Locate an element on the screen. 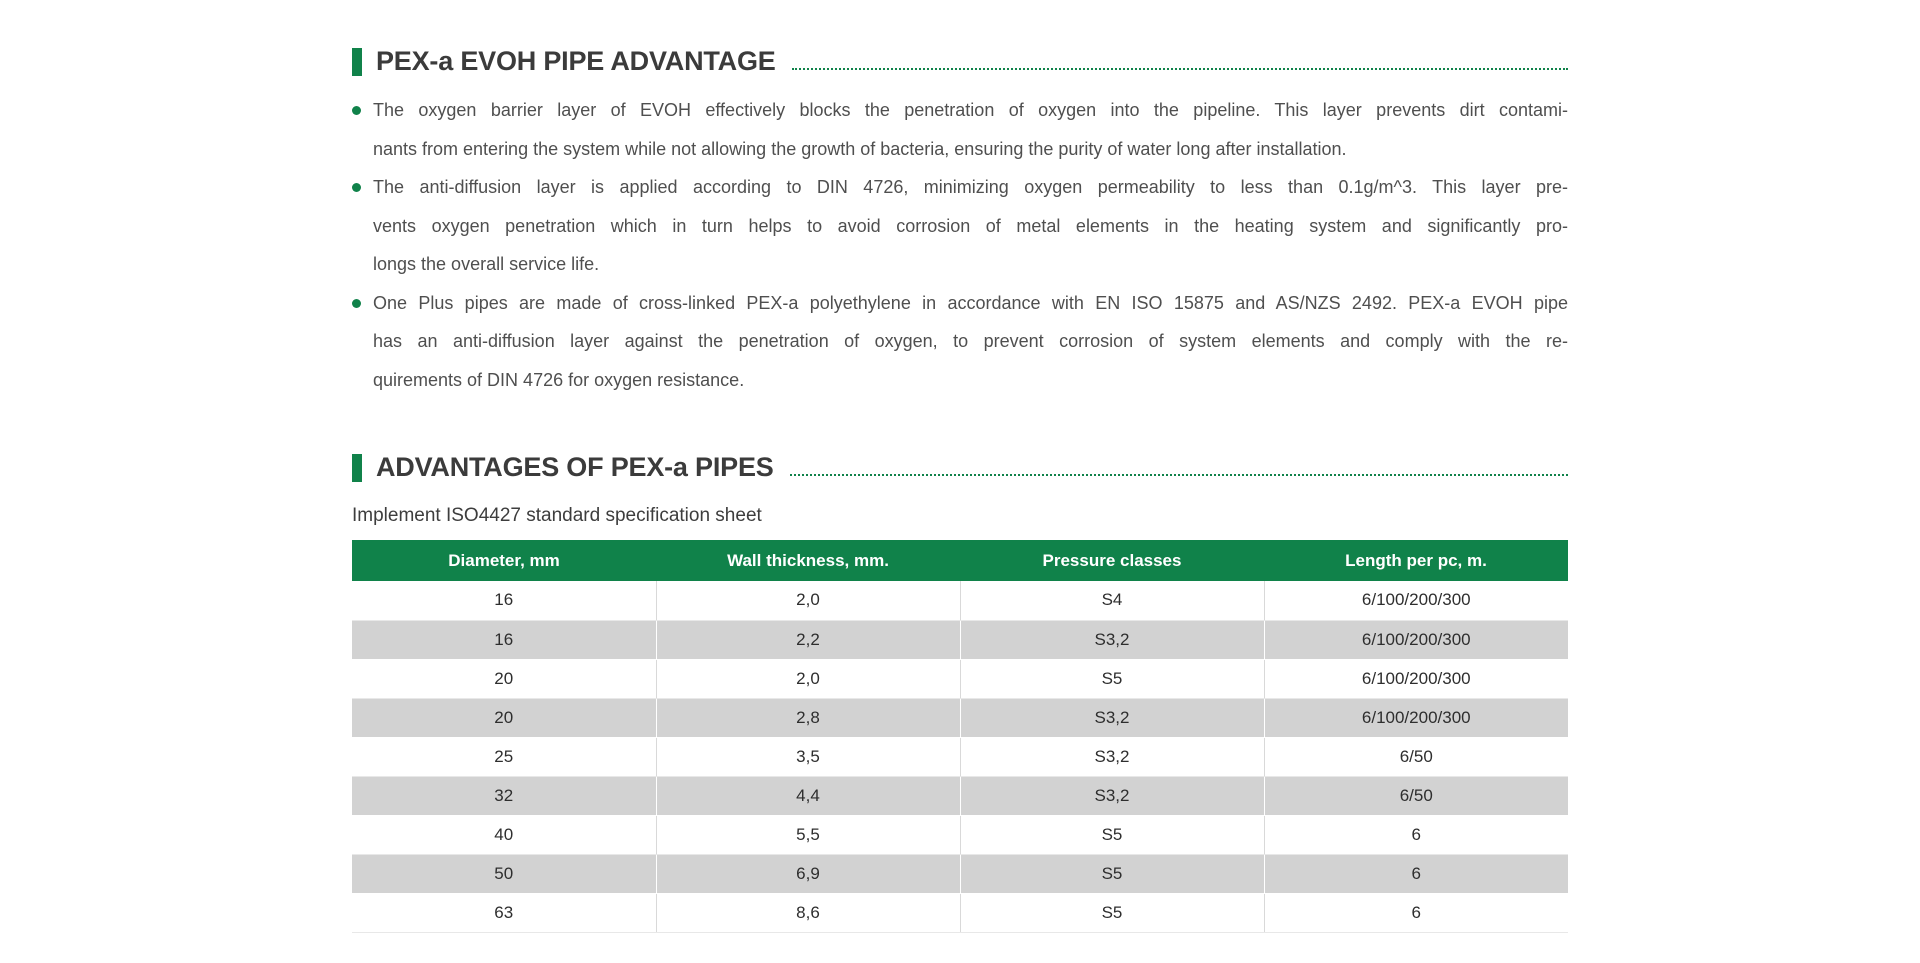 The image size is (1920, 963). table-cell: 2,8 is located at coordinates (808, 718).